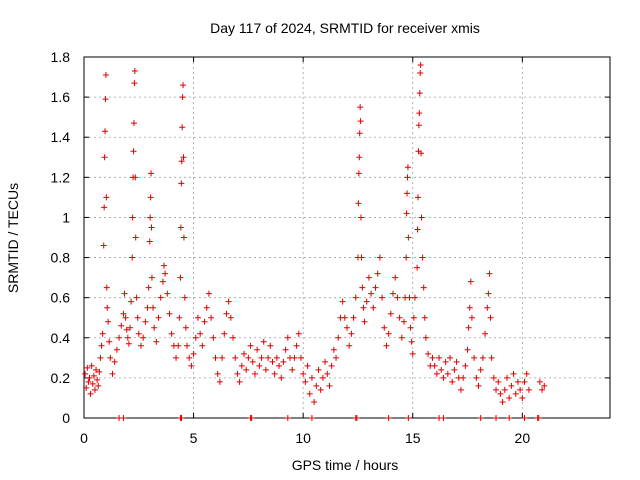 The width and height of the screenshot is (640, 480). I want to click on y-tick-label: 1, so click(66, 217).